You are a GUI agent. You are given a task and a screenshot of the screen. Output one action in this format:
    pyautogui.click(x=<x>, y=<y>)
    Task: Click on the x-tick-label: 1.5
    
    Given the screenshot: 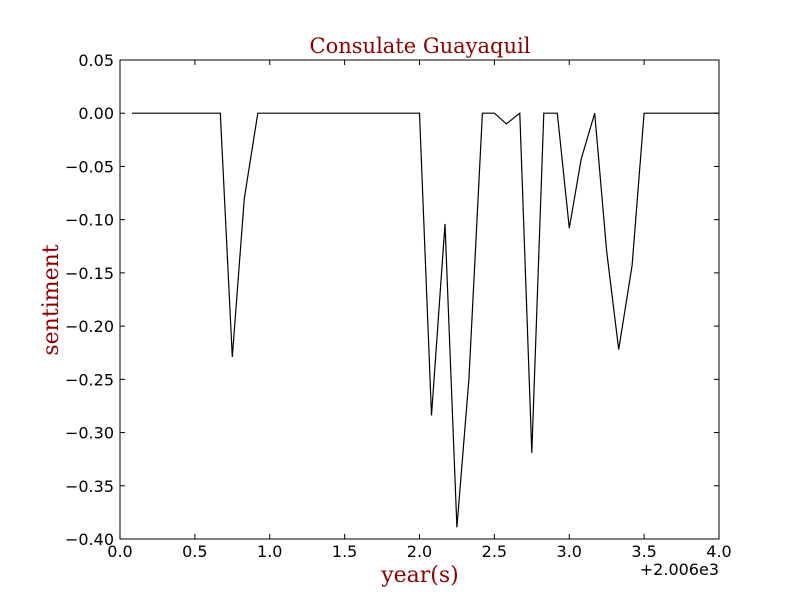 What is the action you would take?
    pyautogui.click(x=344, y=551)
    